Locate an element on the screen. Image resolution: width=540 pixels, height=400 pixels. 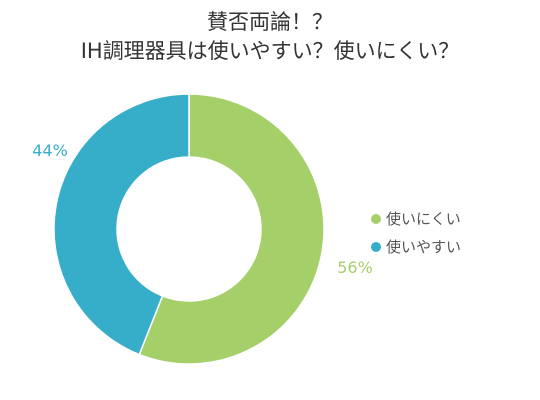
chart-title-block: 賛否両論！？ IH調理器具は使いやすい？使いにくい？ is located at coordinates (270, 37).